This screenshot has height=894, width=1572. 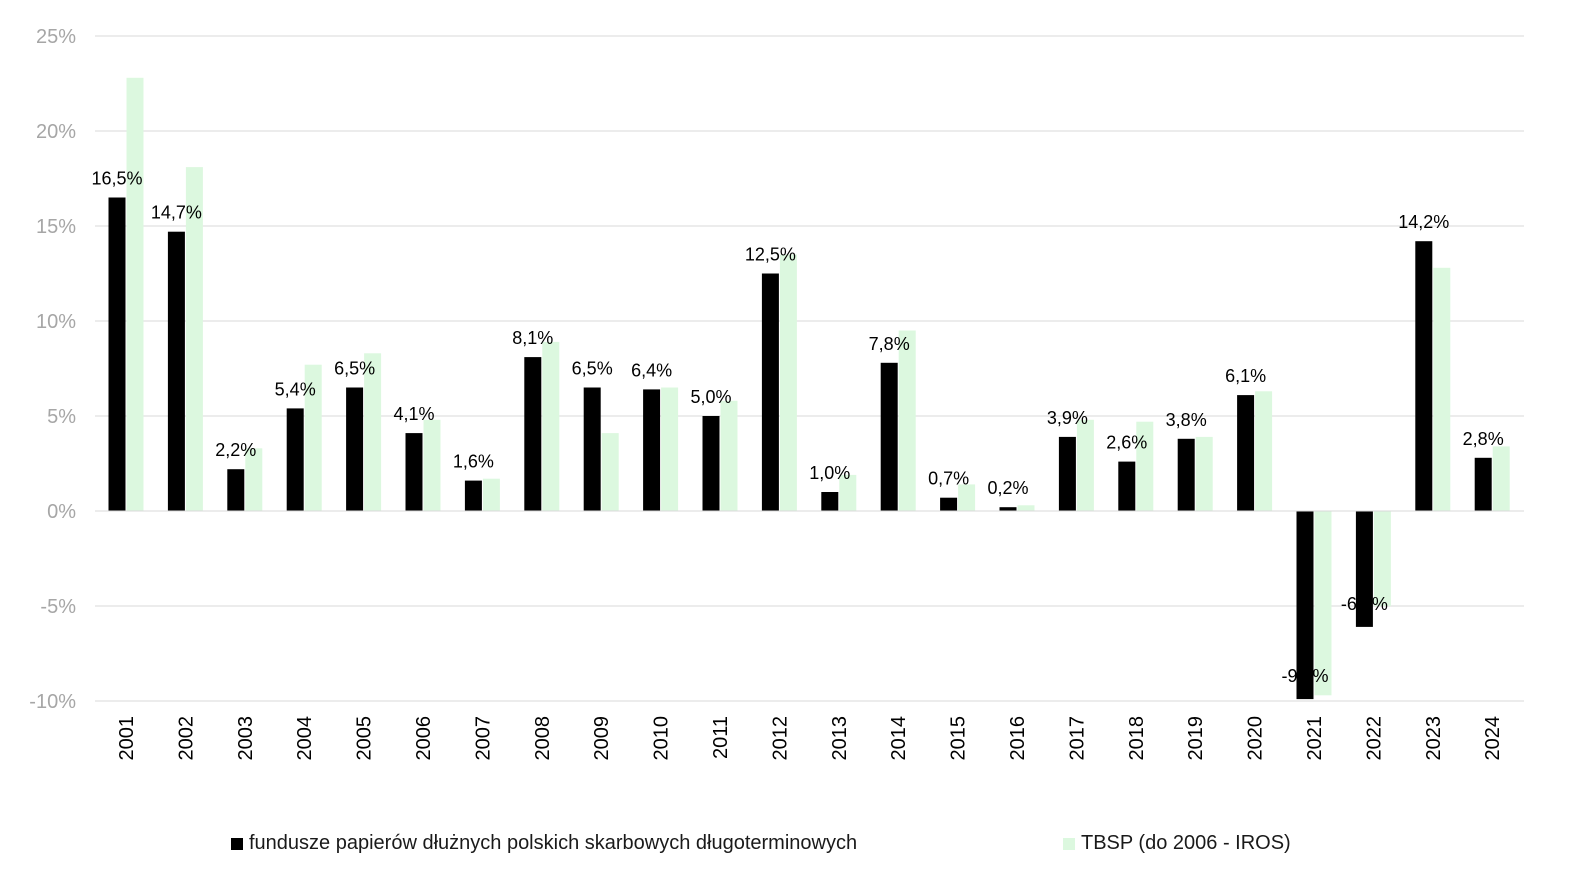 I want to click on x-tick-label: 2015, so click(x=959, y=738).